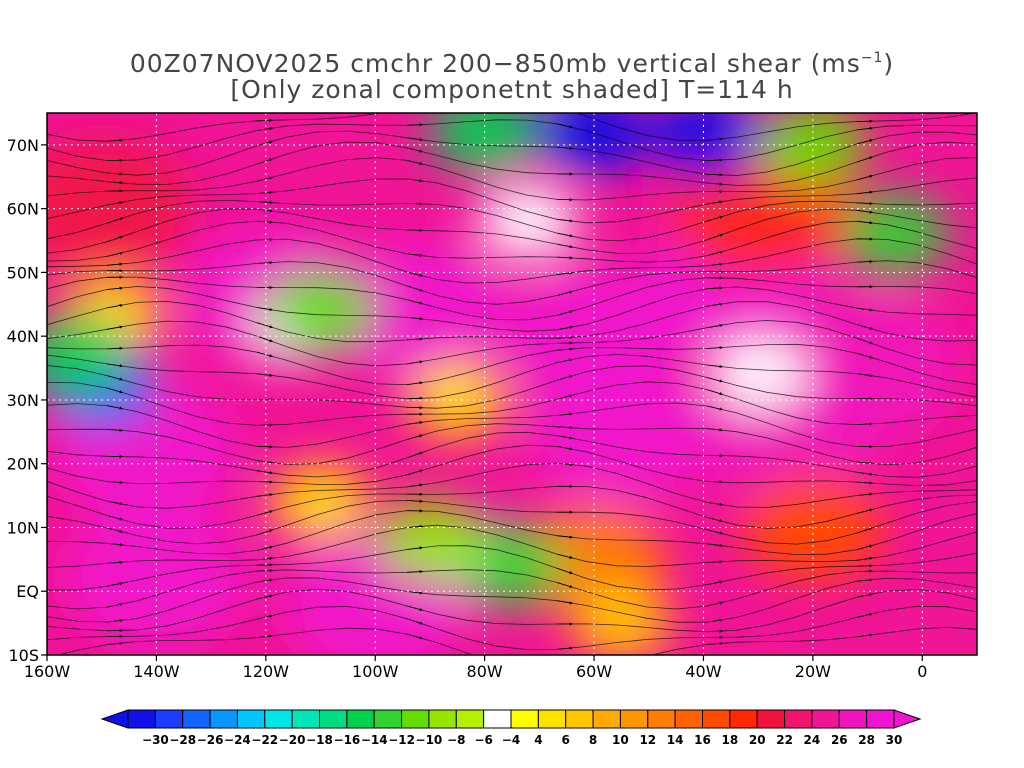 Image resolution: width=1024 pixels, height=768 pixels. I want to click on colorbar-label: 26, so click(839, 740).